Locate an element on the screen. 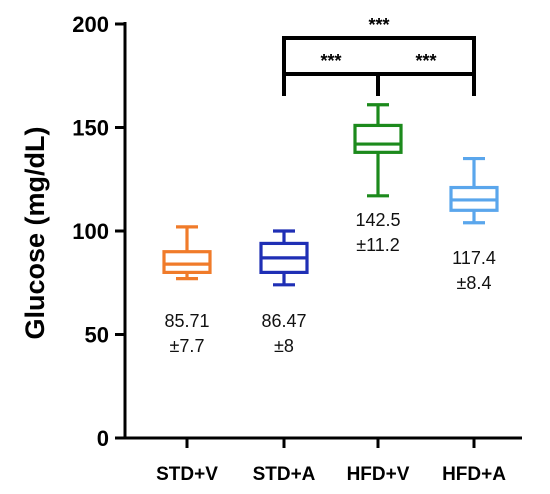  mean-label: 117.4 is located at coordinates (474, 258).